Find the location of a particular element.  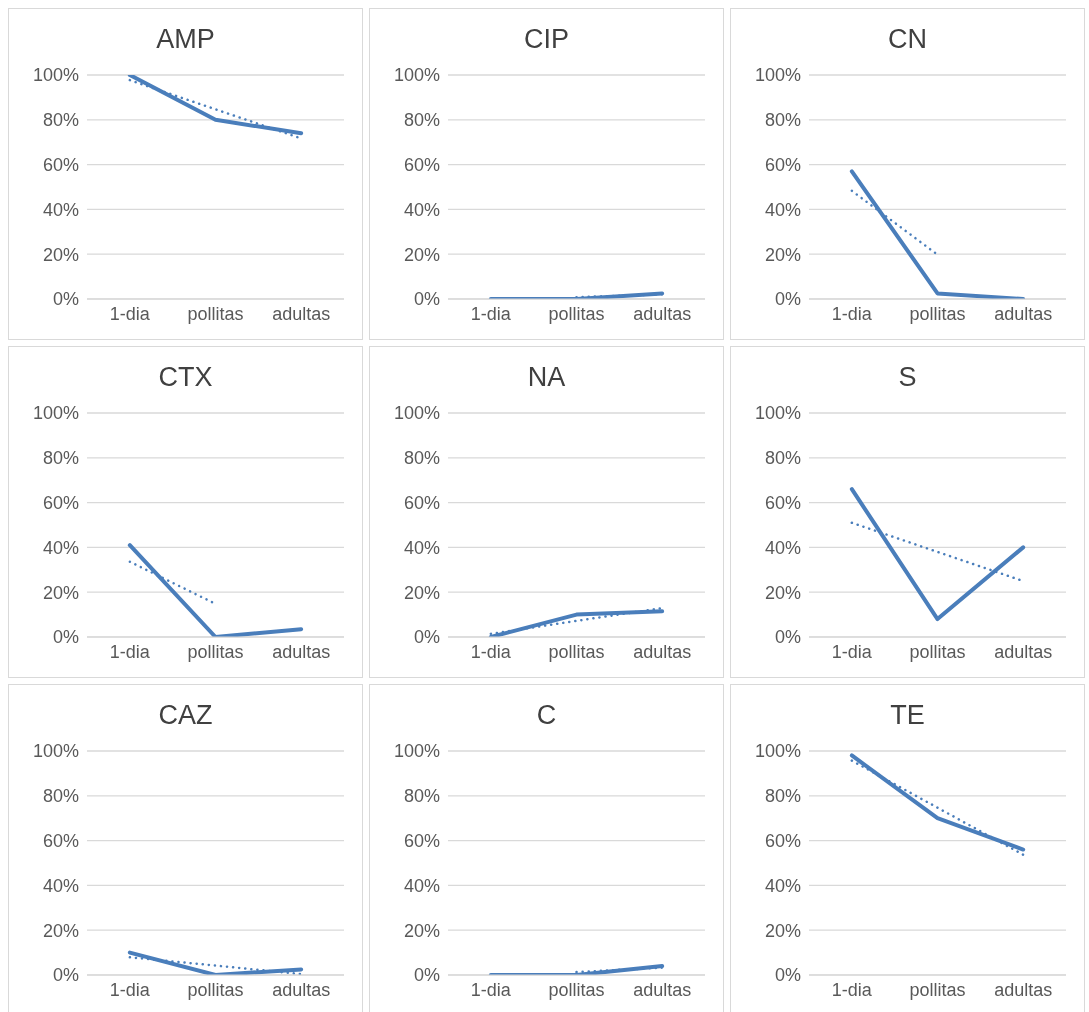

chart-title: C is located at coordinates (546, 715).